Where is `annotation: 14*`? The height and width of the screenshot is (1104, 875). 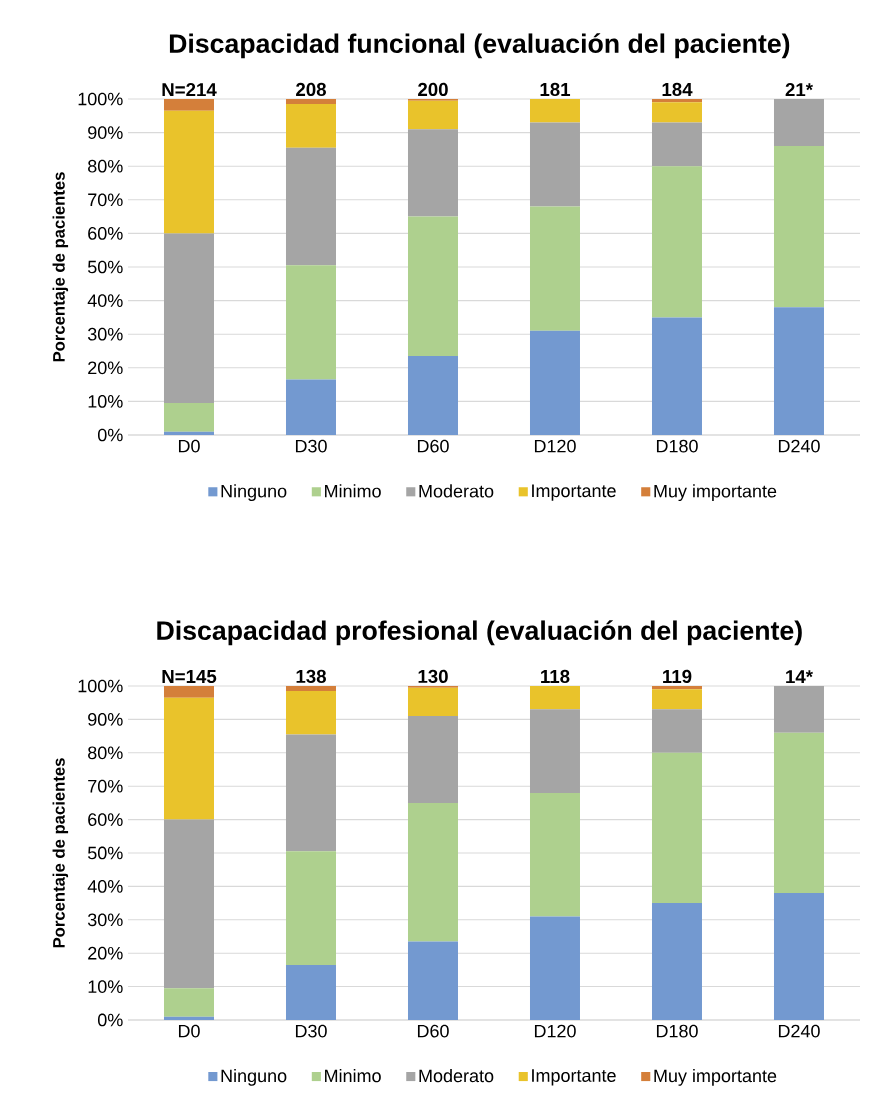 annotation: 14* is located at coordinates (799, 677).